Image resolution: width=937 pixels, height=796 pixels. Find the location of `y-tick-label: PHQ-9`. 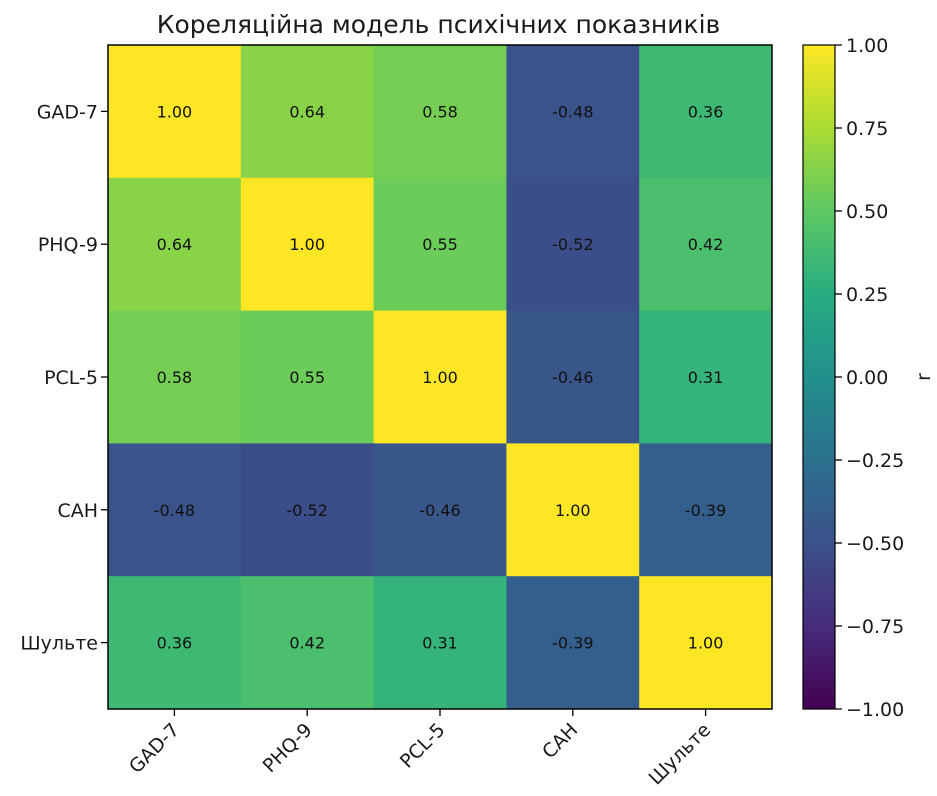

y-tick-label: PHQ-9 is located at coordinates (68, 245).